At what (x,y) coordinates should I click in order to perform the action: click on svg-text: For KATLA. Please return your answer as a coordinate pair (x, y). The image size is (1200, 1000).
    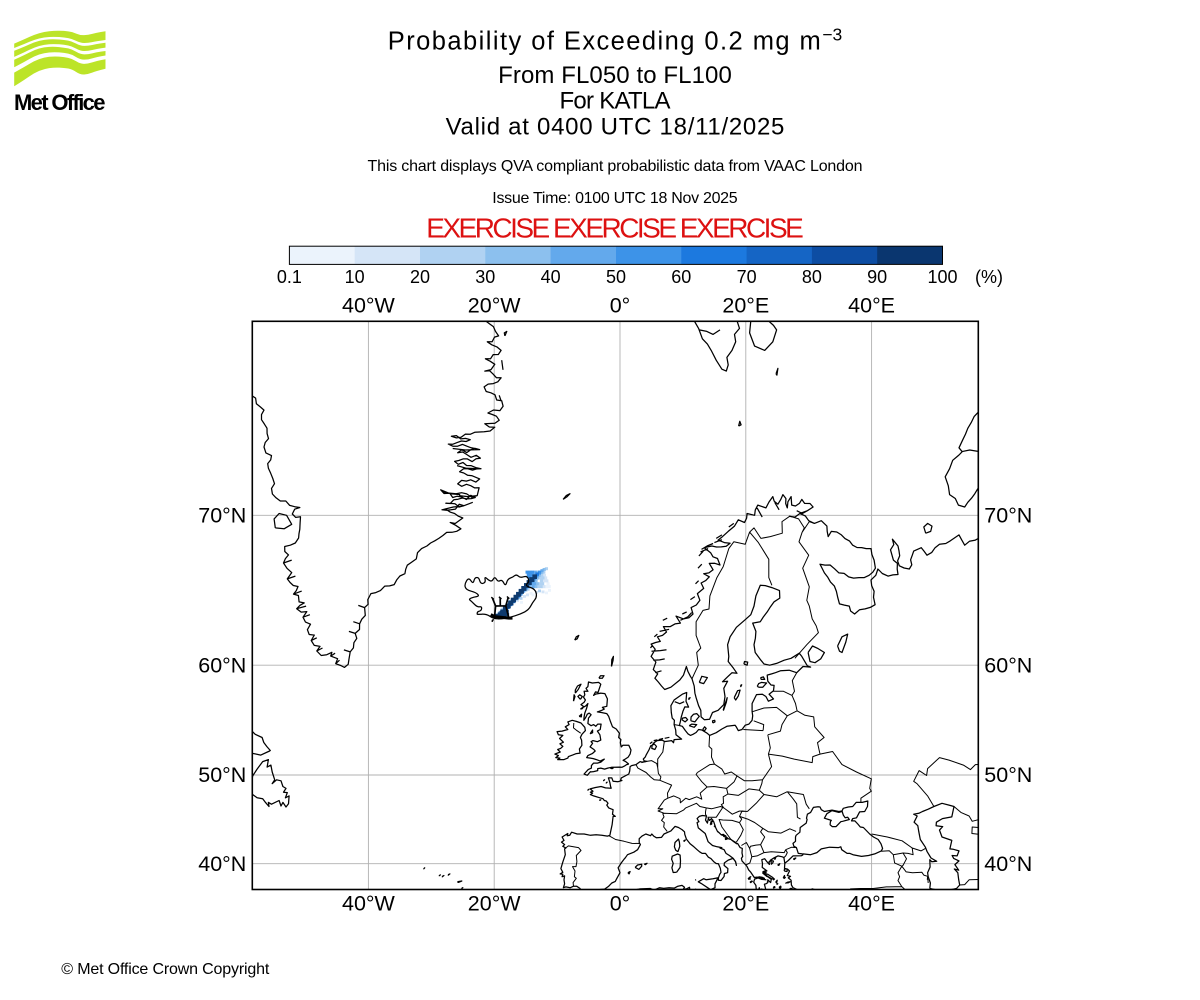
    Looking at the image, I should click on (615, 100).